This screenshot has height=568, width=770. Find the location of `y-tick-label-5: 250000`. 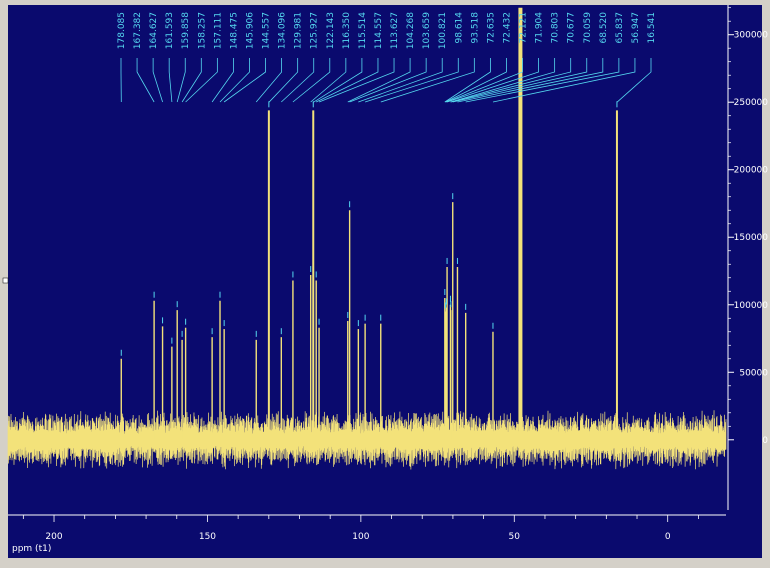

y-tick-label-5: 250000 is located at coordinates (751, 103).